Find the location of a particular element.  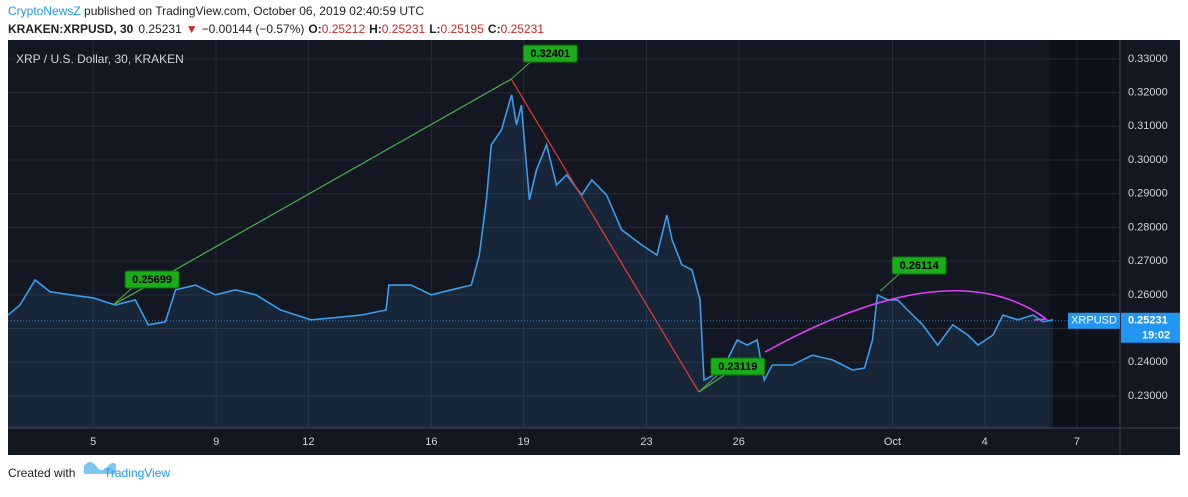

x-tick-label: 9 is located at coordinates (216, 442).